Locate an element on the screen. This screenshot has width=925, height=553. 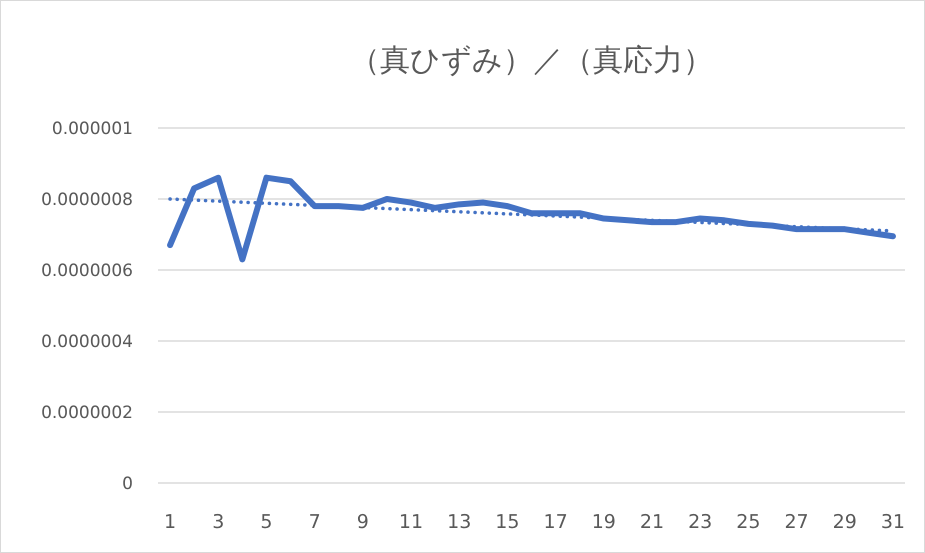
x-tick-label: 23 is located at coordinates (700, 522).